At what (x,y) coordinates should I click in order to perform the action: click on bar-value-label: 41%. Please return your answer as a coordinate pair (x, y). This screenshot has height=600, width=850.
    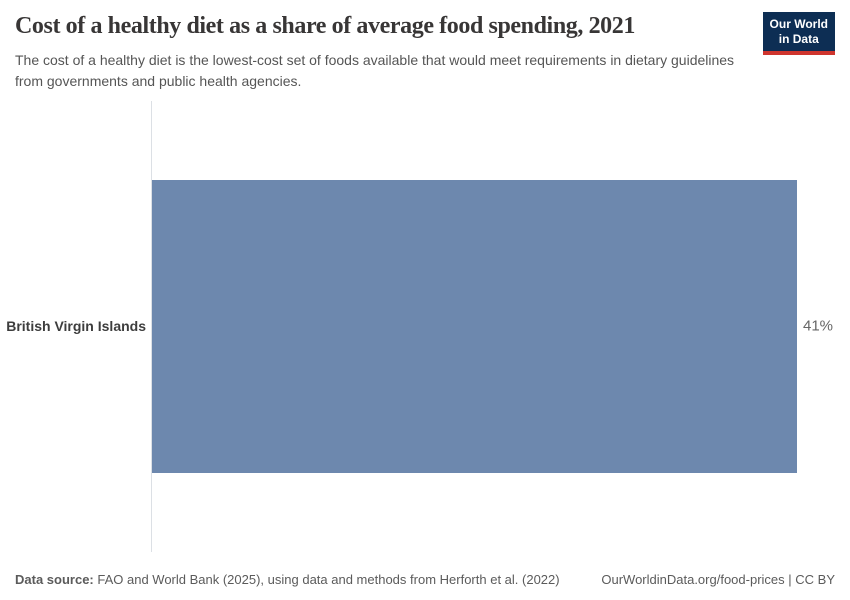
    Looking at the image, I should click on (818, 326).